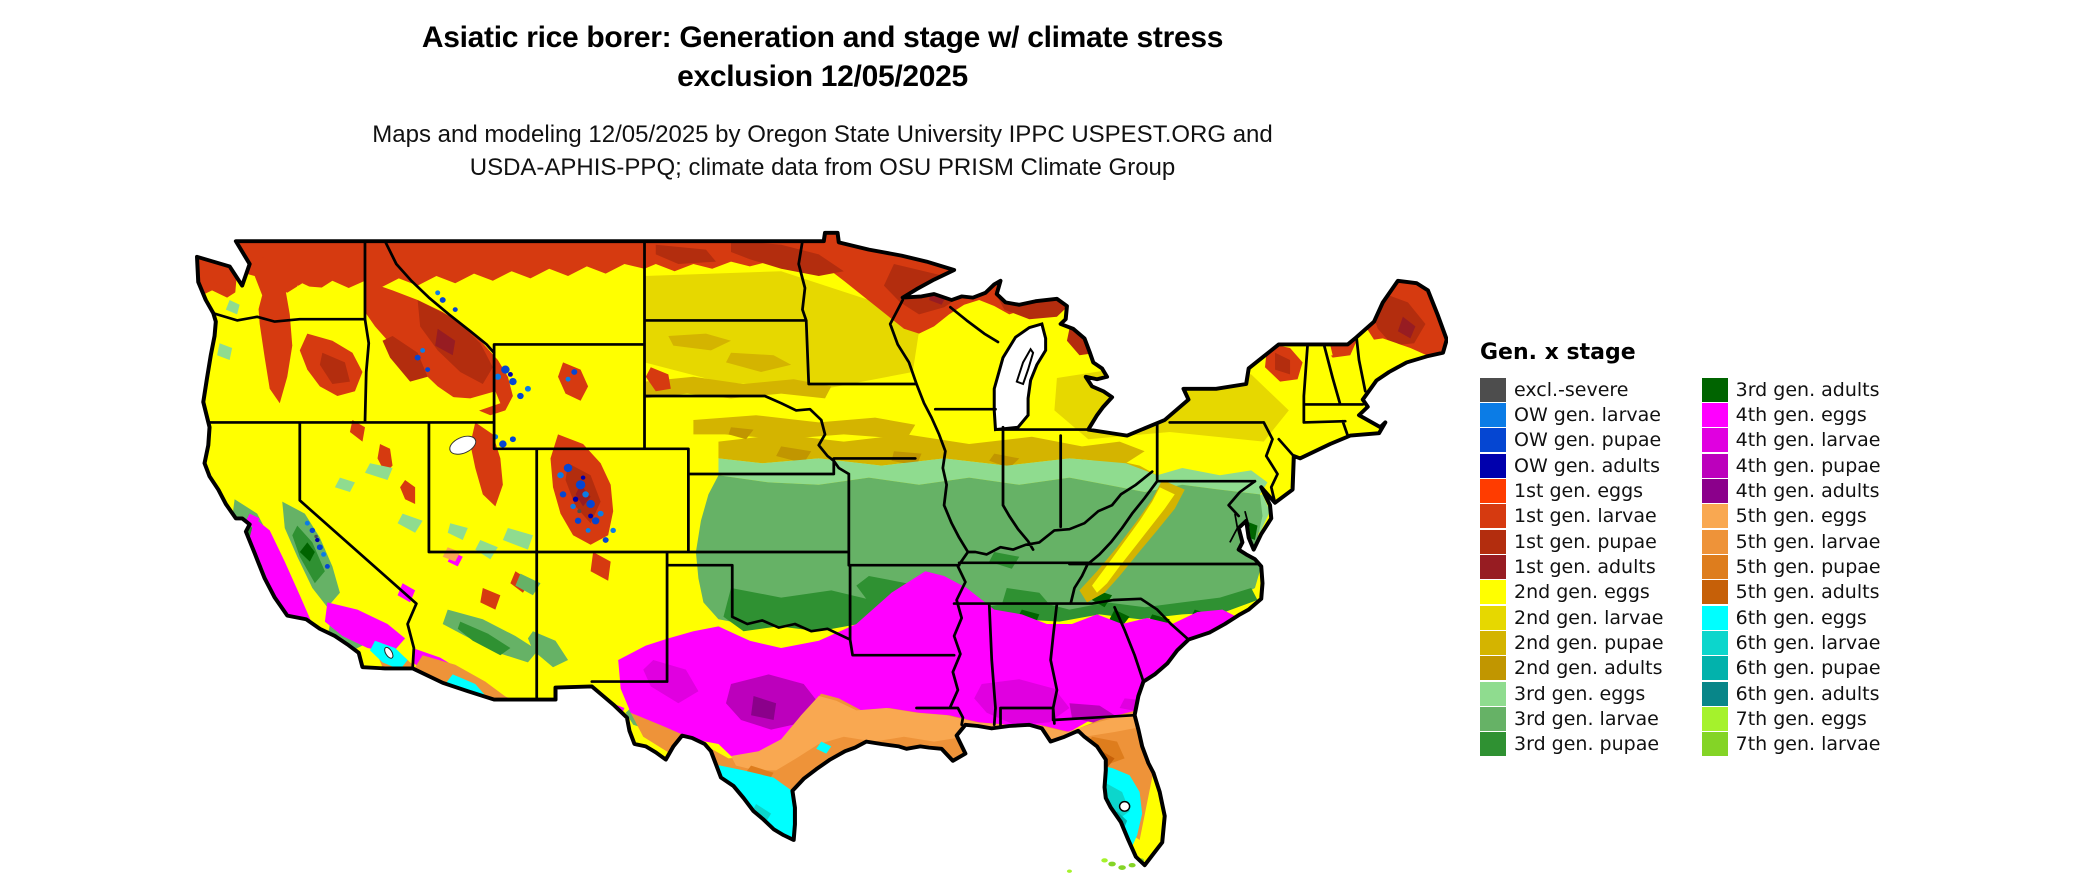  I want to click on legend-item-label: 2nd gen. eggs, so click(1582, 592).